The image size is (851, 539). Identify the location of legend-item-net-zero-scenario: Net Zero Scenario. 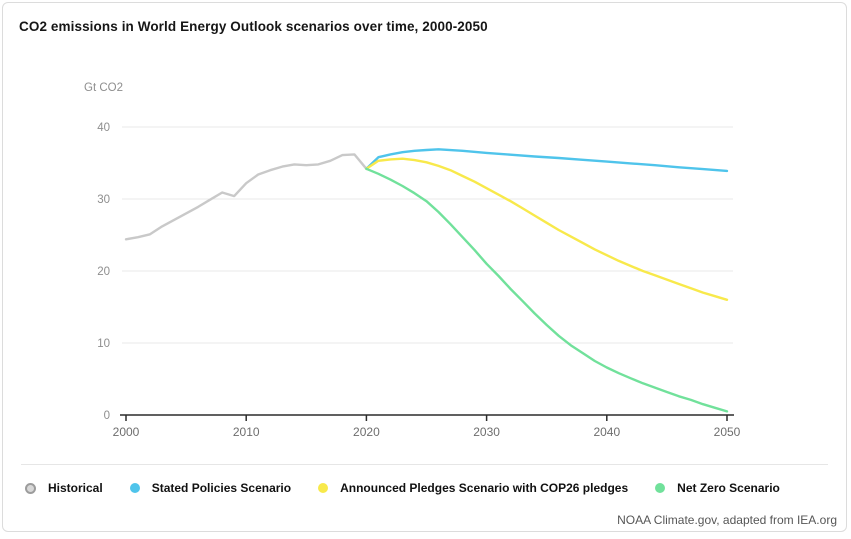
(717, 488).